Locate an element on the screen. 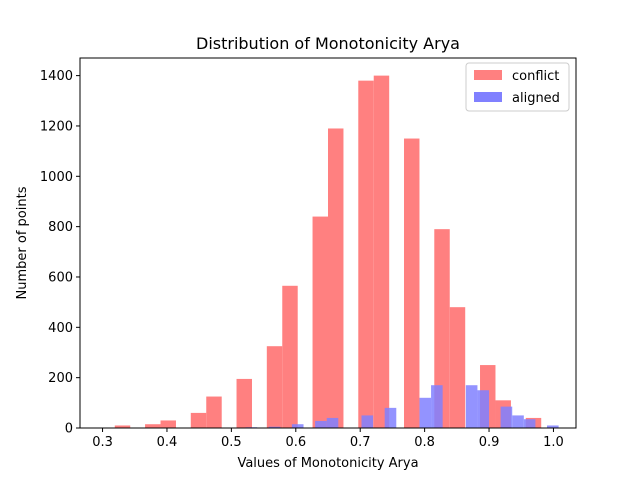  legend-swatch-aligned is located at coordinates (488, 97).